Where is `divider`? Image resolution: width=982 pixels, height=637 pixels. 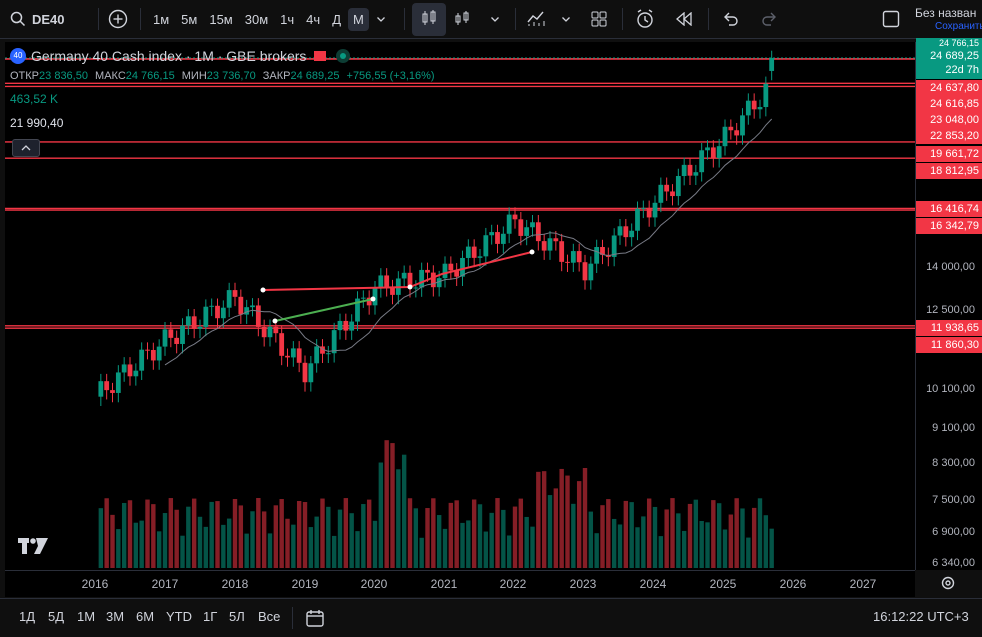 divider is located at coordinates (622, 19).